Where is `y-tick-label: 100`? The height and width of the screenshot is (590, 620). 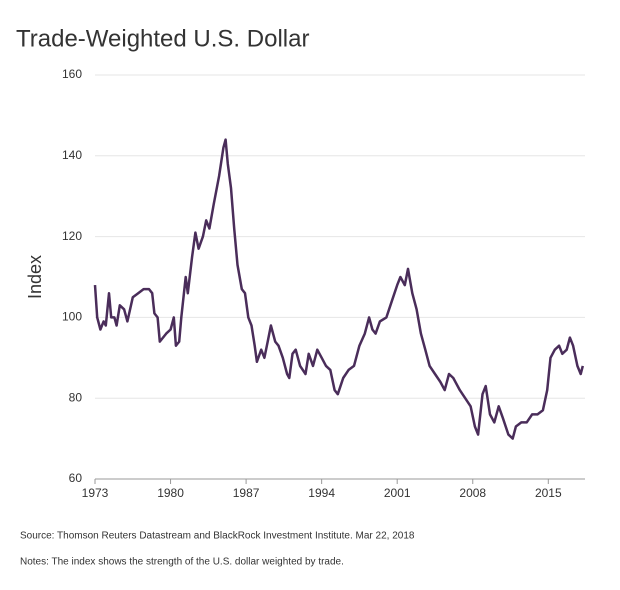
y-tick-label: 100 is located at coordinates (72, 317).